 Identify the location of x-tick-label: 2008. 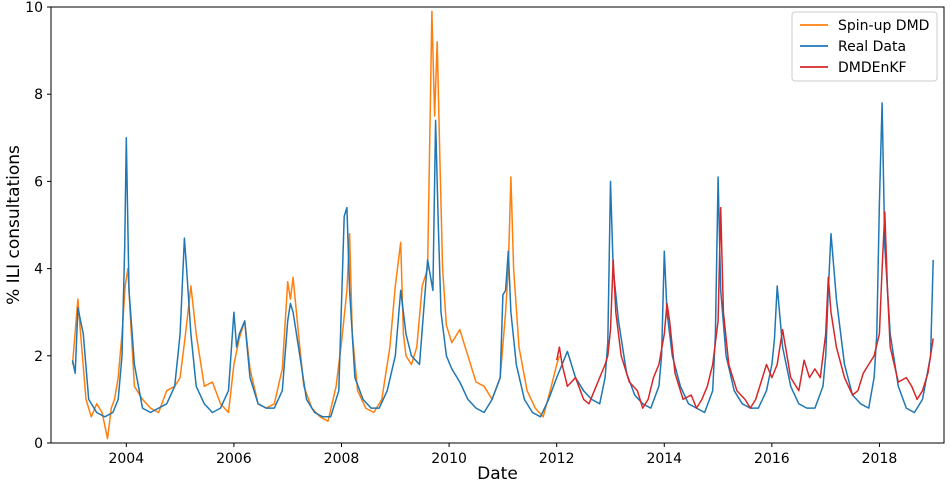
(342, 459).